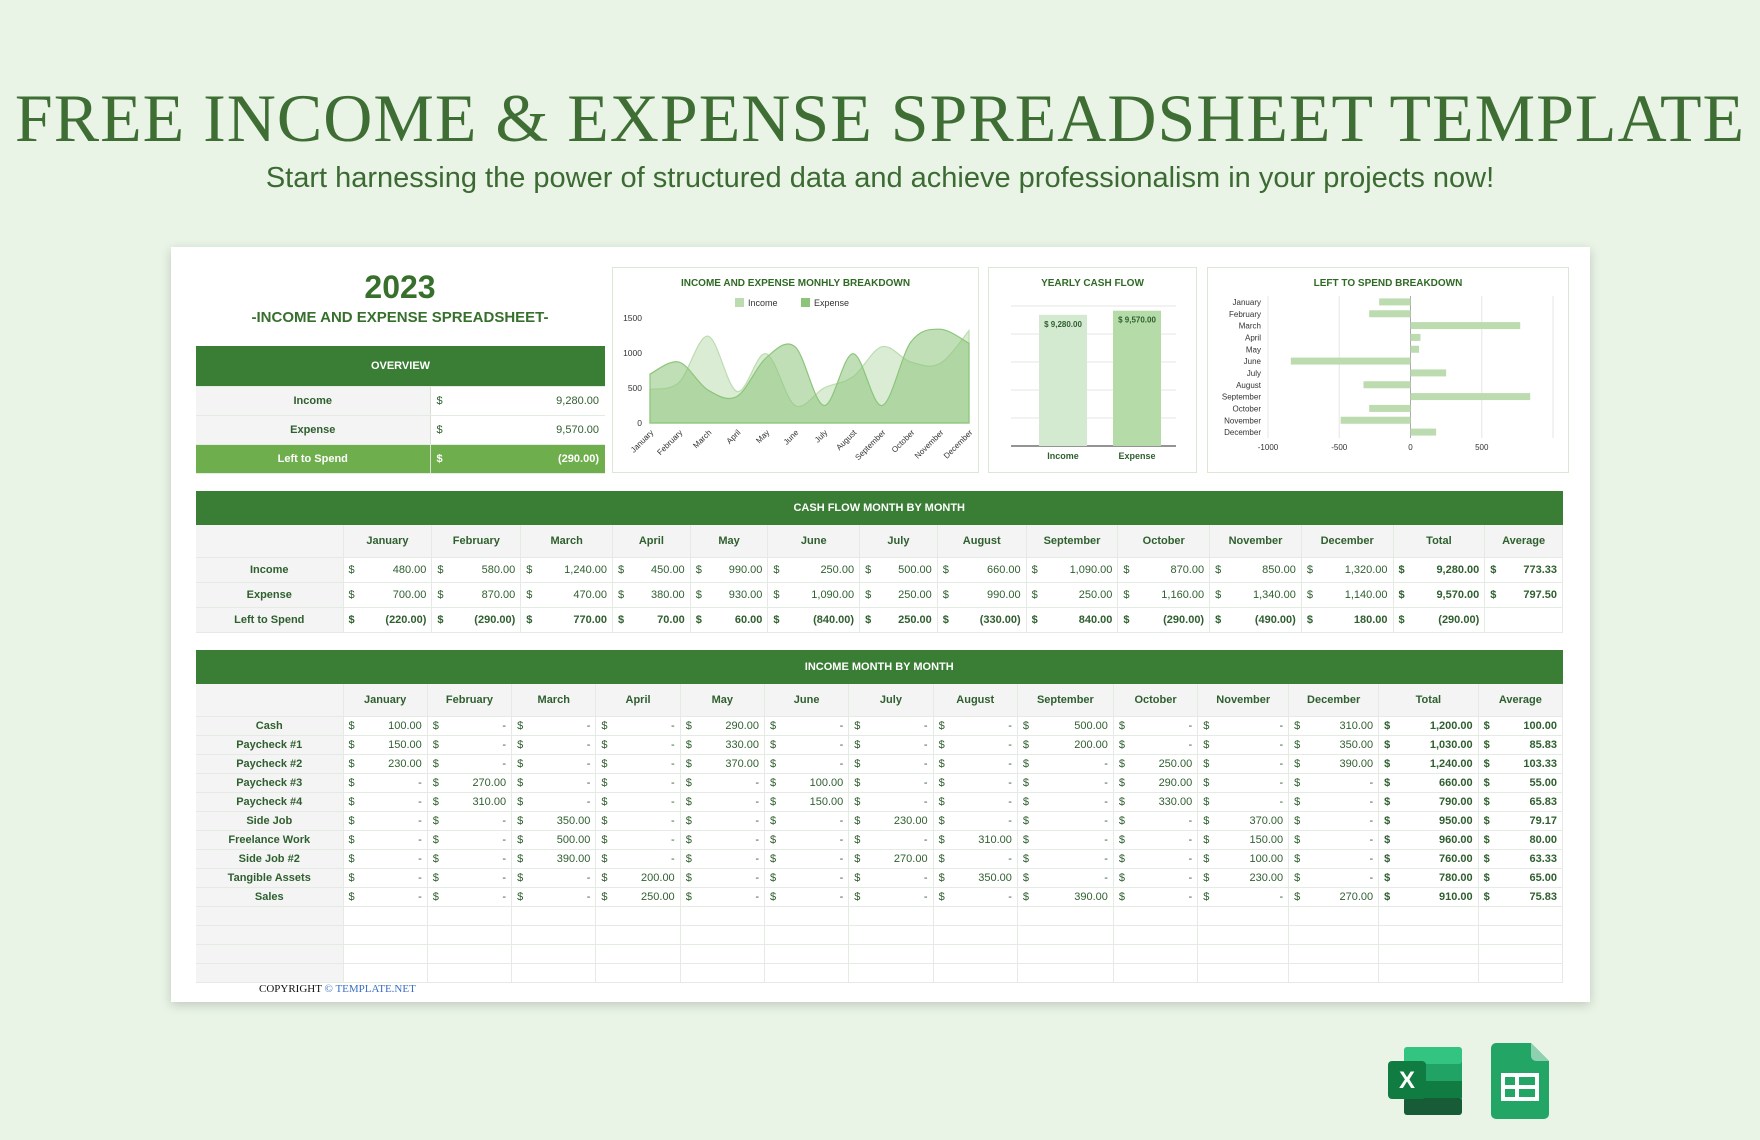 The width and height of the screenshot is (1760, 1140). What do you see at coordinates (1523, 595) in the screenshot?
I see `average-cell: $797.50` at bounding box center [1523, 595].